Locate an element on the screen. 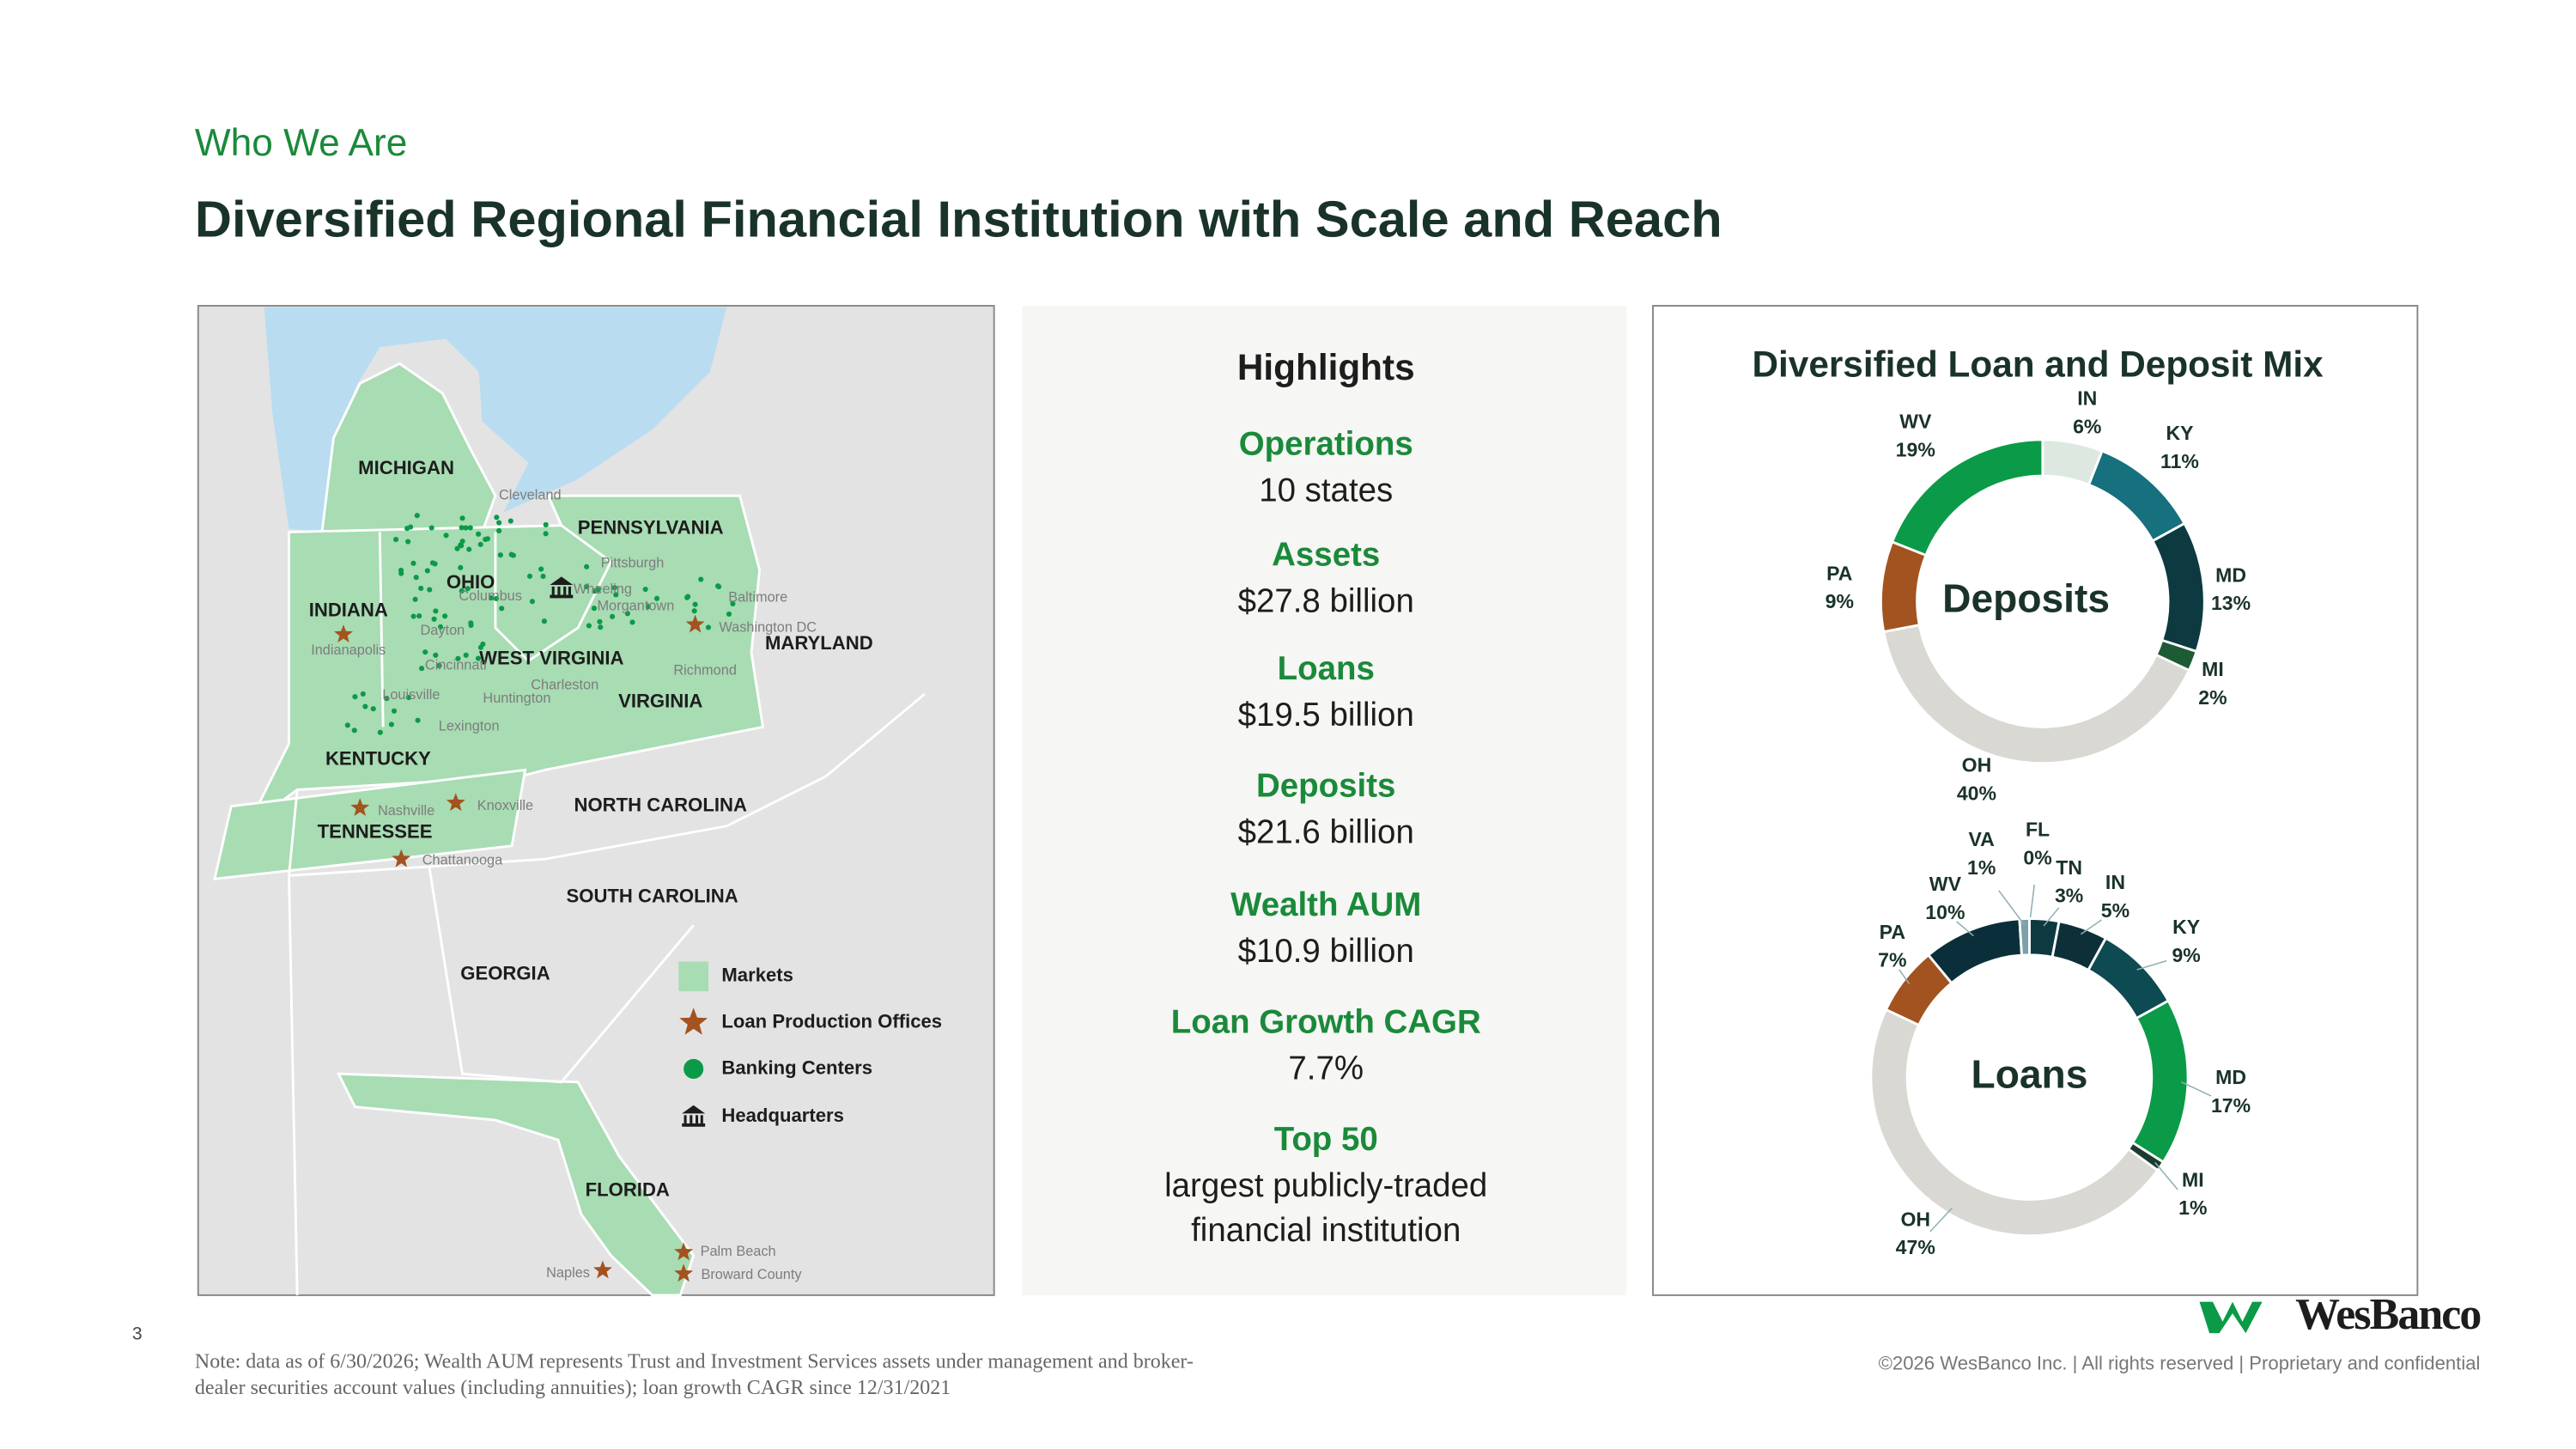 The image size is (2576, 1449). highlight-value: largest publicly-traded is located at coordinates (1325, 1185).